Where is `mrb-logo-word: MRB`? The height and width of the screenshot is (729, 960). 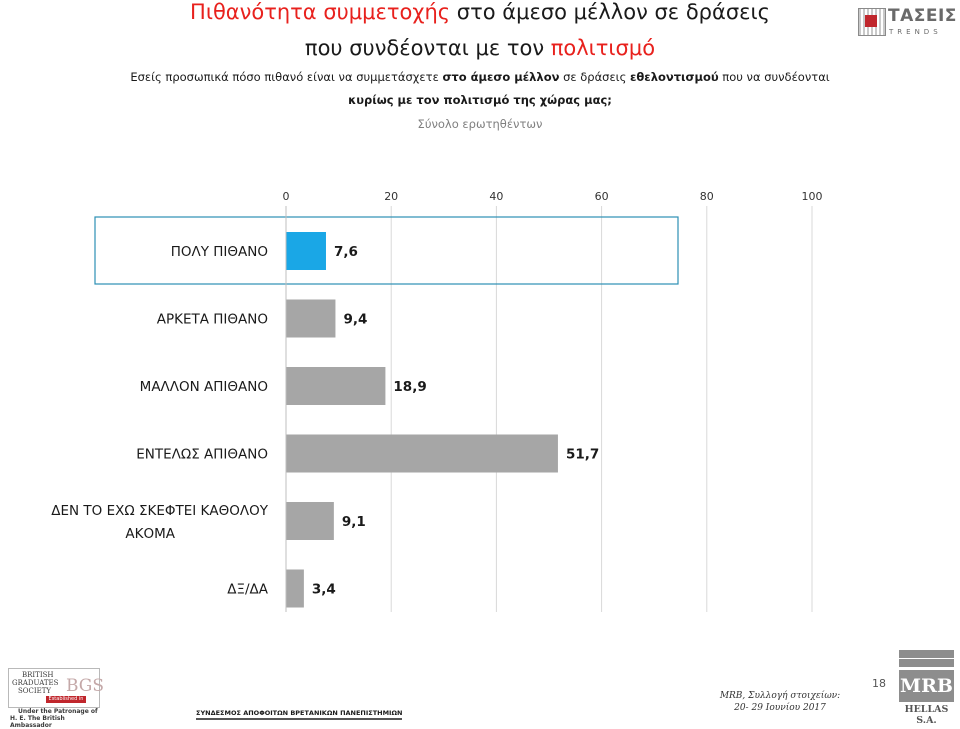
mrb-logo-word: MRB is located at coordinates (926, 686).